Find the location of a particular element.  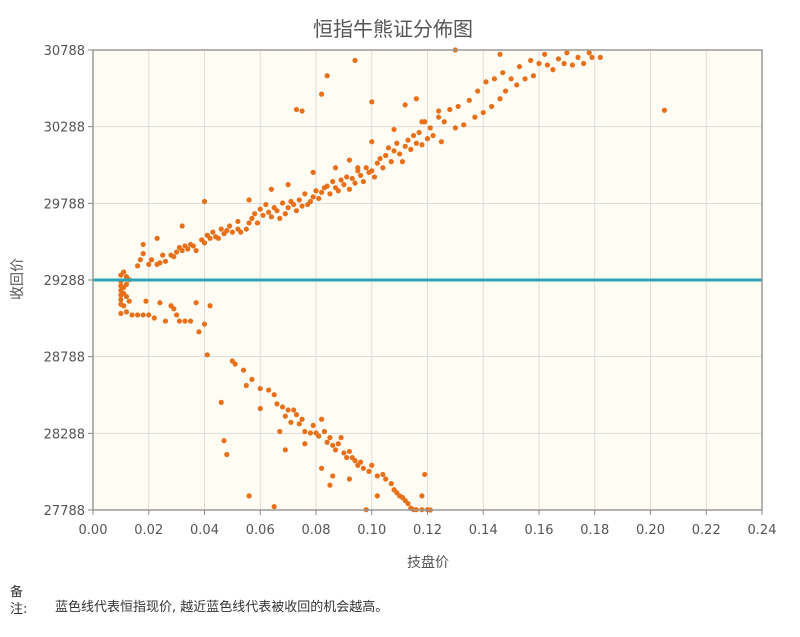

note-text: 蓝色线代表恒指现价, 越近蓝色线代表被收回的机会越高。 is located at coordinates (222, 607).